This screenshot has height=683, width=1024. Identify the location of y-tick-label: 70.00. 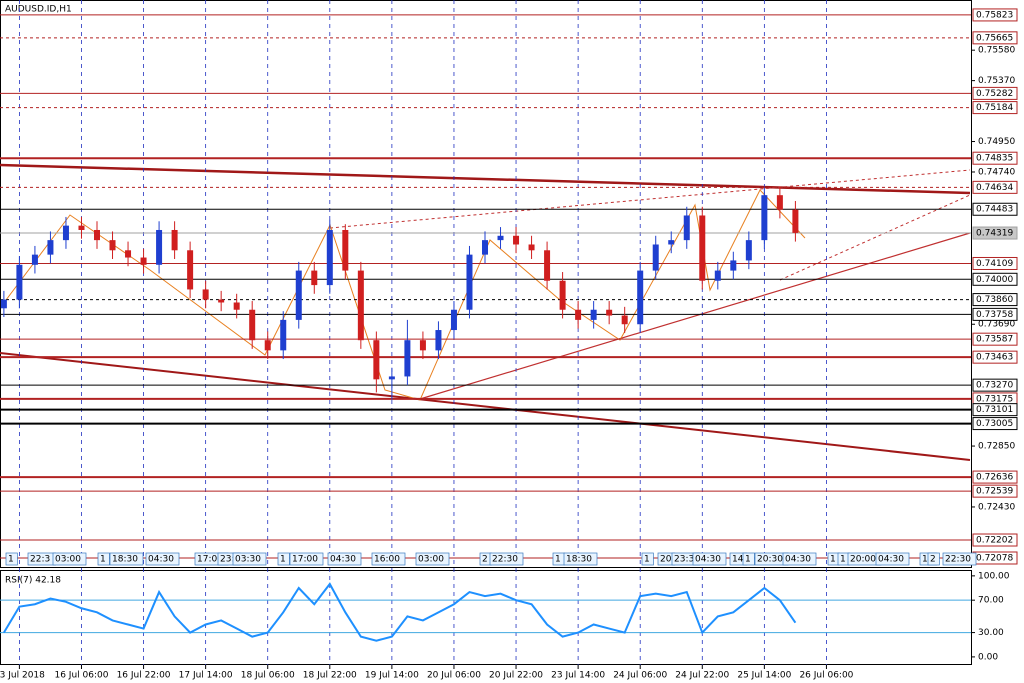
(991, 601).